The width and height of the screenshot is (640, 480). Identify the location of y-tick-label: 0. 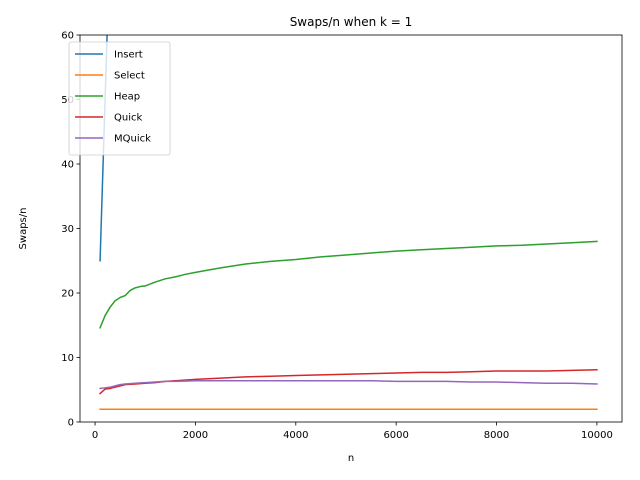
(71, 423).